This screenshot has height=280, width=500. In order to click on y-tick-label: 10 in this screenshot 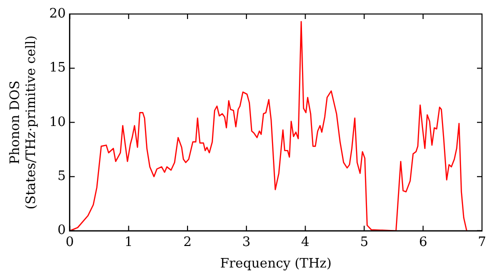, I will do `click(57, 122)`.